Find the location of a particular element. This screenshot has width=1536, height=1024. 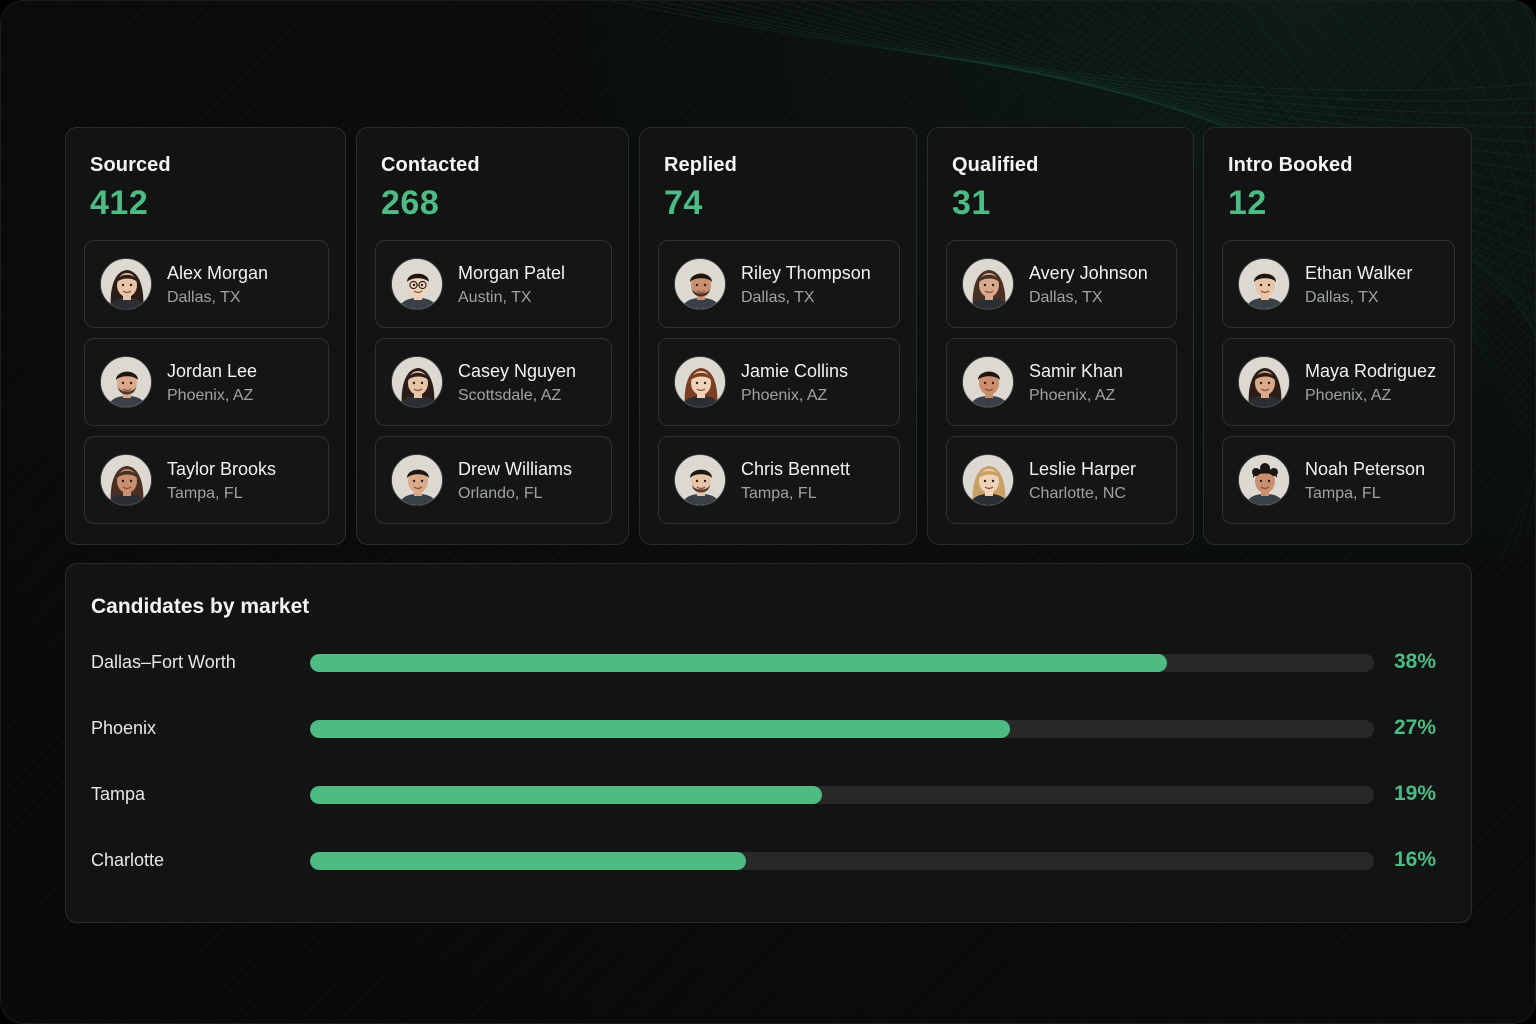

candidate-card: Alex Morgan Dallas, TX is located at coordinates (206, 284).